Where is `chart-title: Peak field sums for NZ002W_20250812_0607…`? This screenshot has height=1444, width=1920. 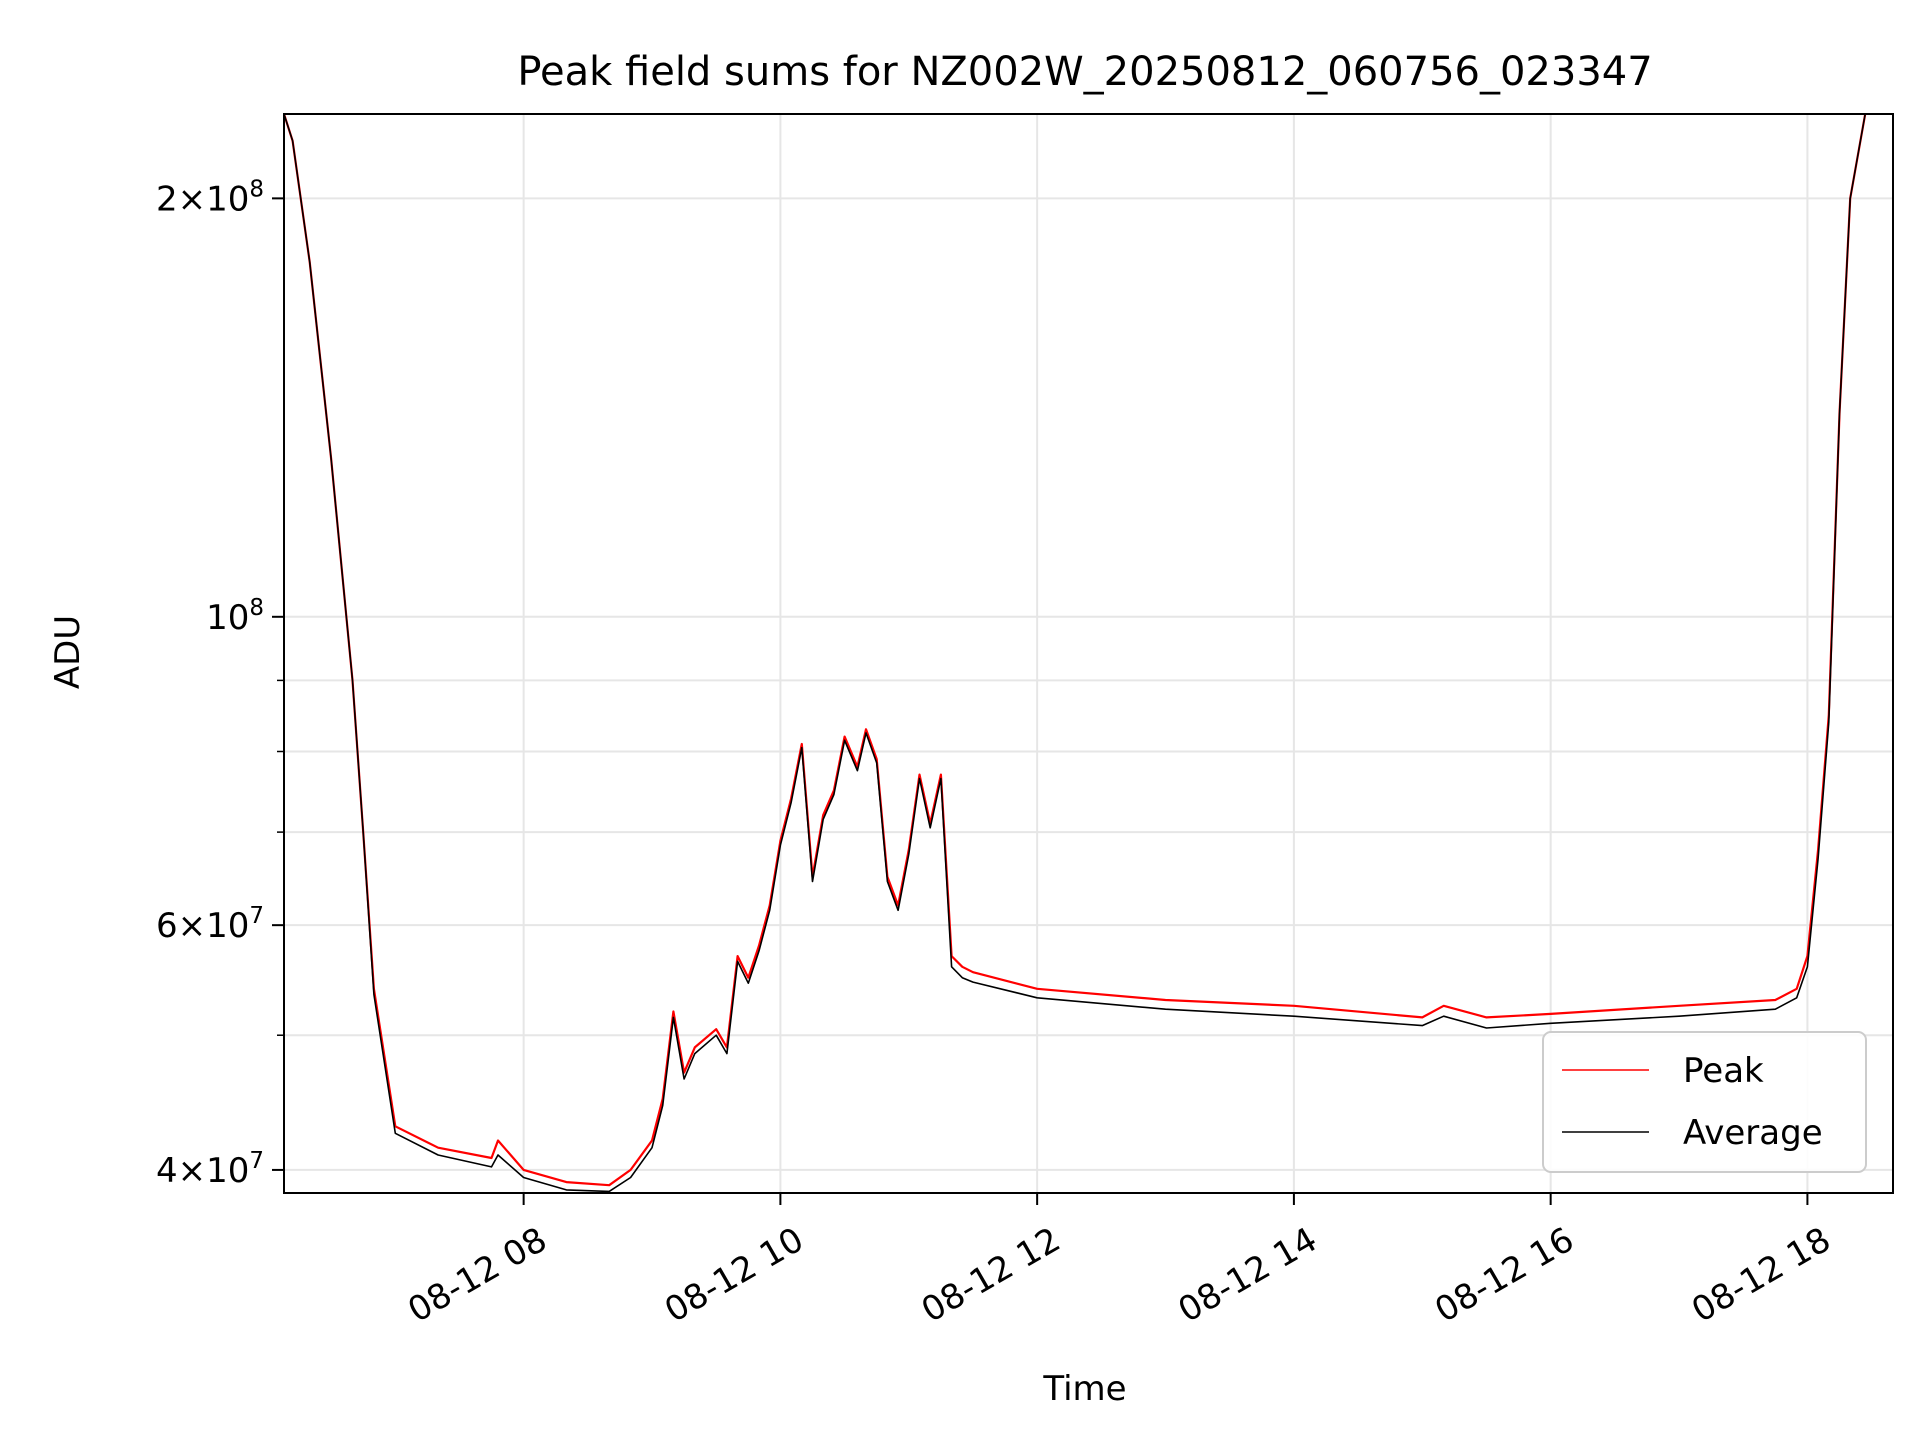 chart-title: Peak field sums for NZ002W_20250812_0607… is located at coordinates (1084, 72).